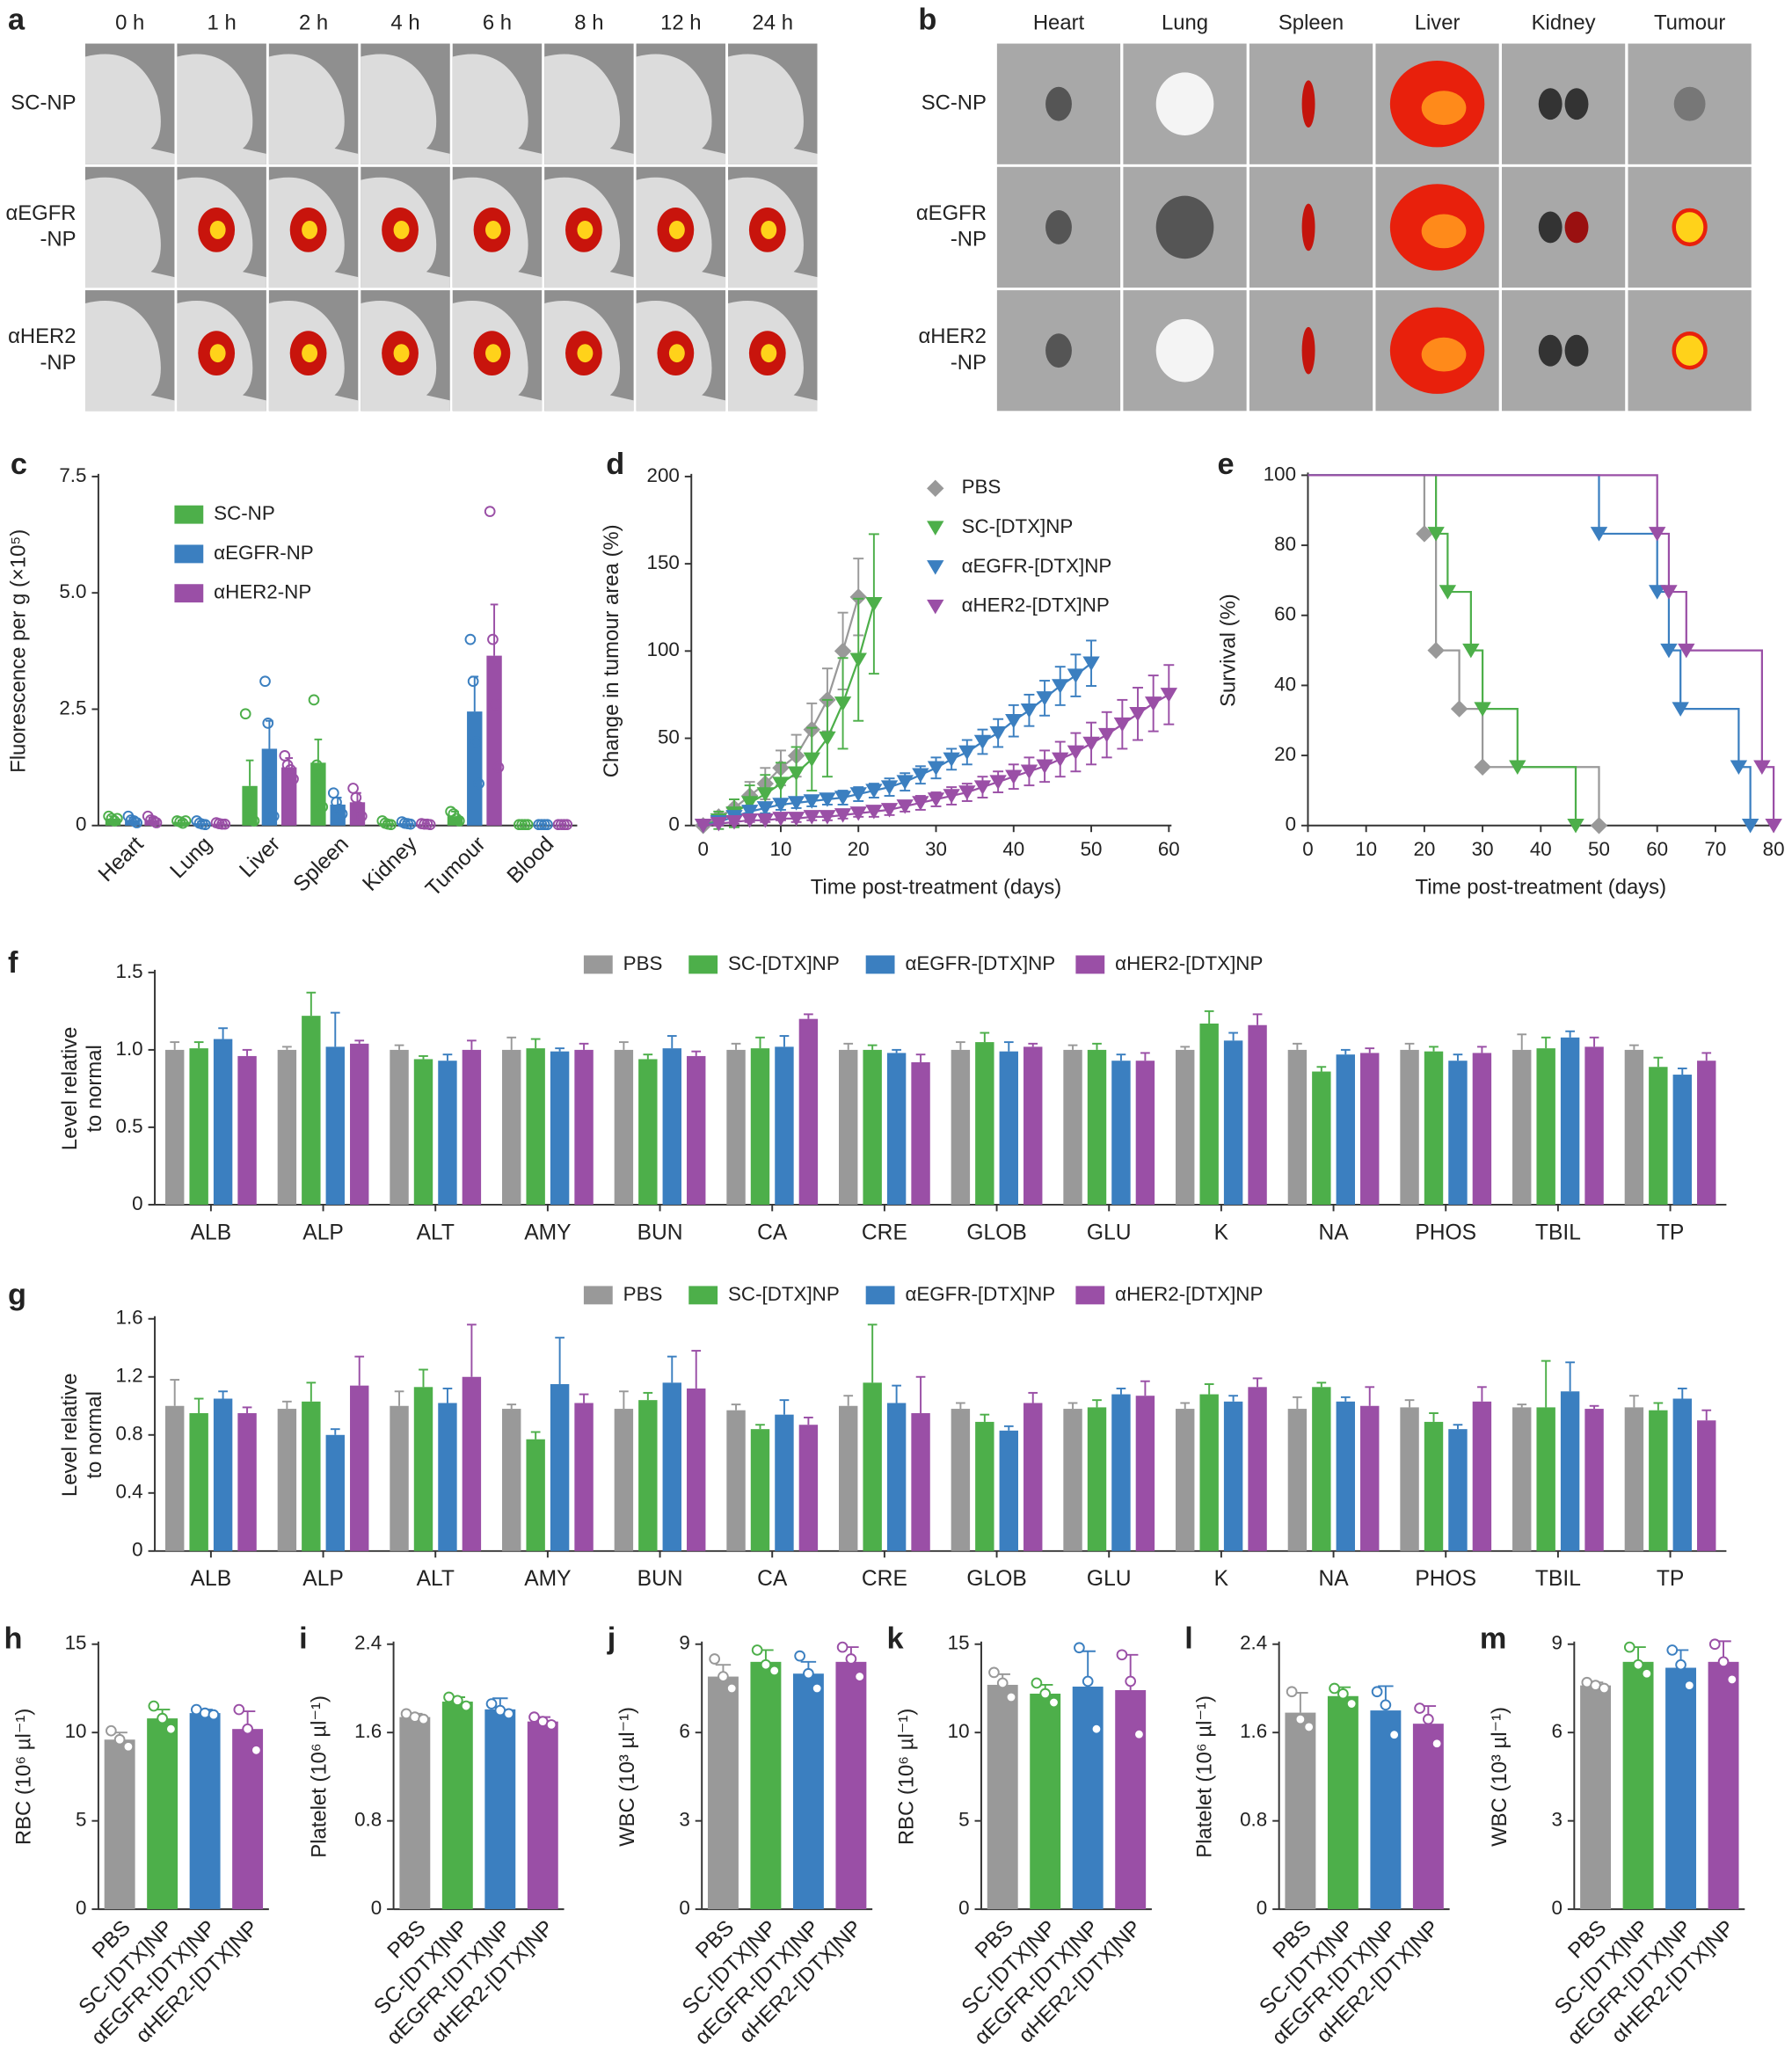 Image resolution: width=1792 pixels, height=2063 pixels. Describe the element at coordinates (1254, 1643) in the screenshot. I see `y-tick-label: 2.4` at that location.